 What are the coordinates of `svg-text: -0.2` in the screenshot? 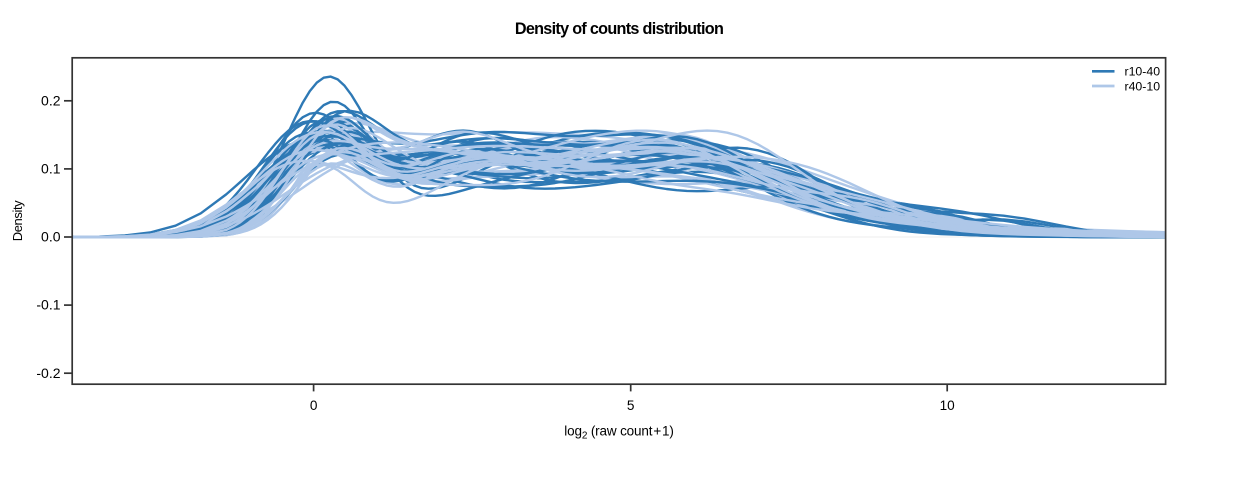 It's located at (48, 373).